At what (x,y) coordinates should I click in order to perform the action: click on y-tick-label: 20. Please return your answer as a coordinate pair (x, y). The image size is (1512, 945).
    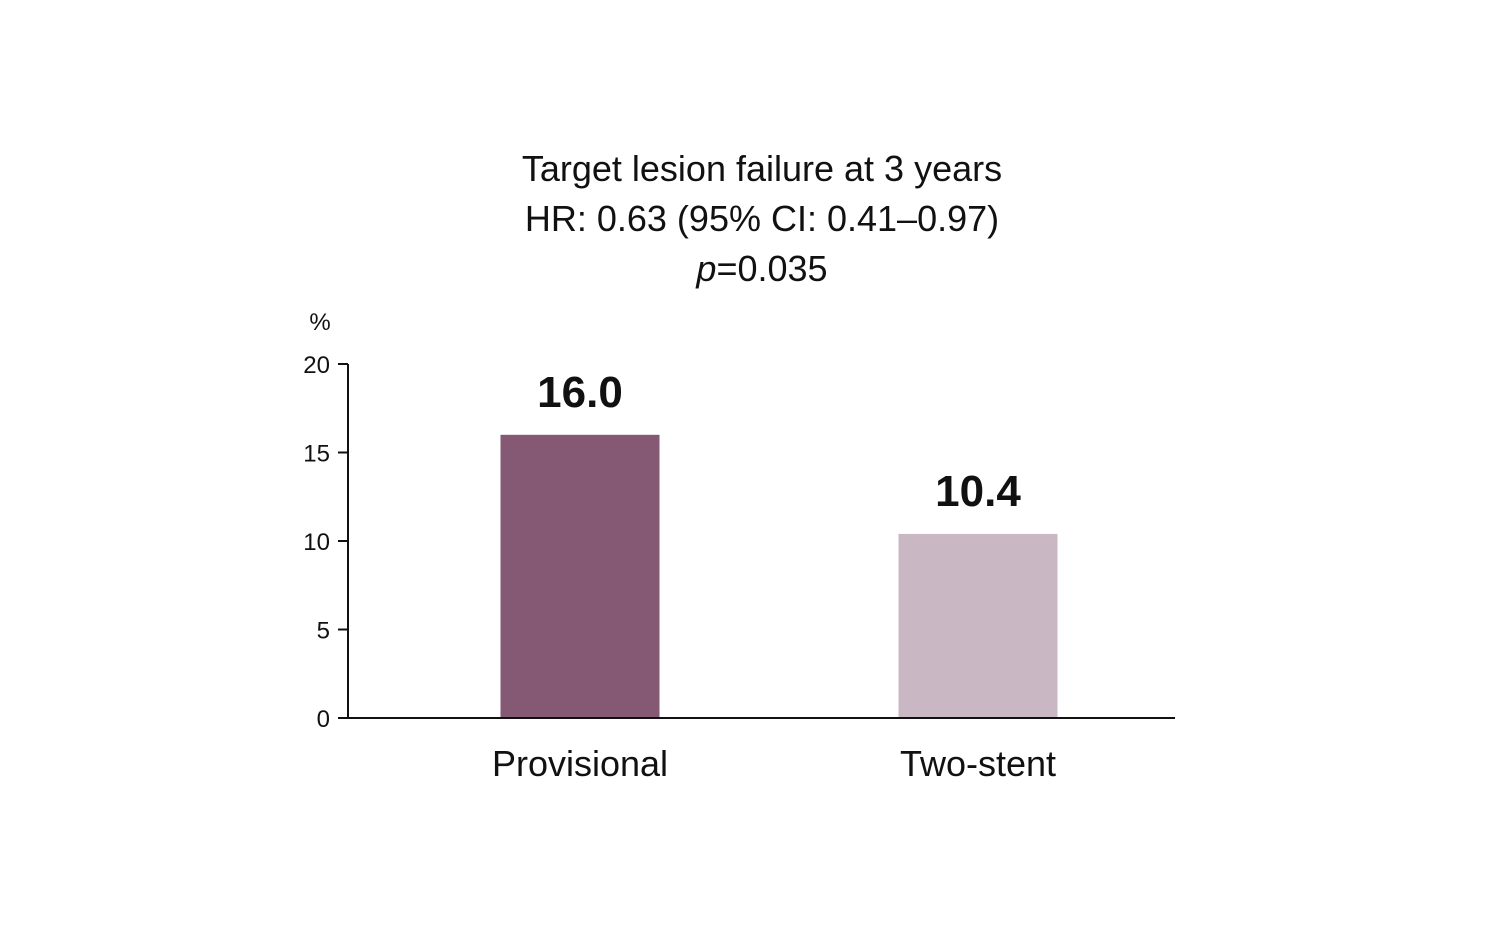
    Looking at the image, I should click on (316, 365).